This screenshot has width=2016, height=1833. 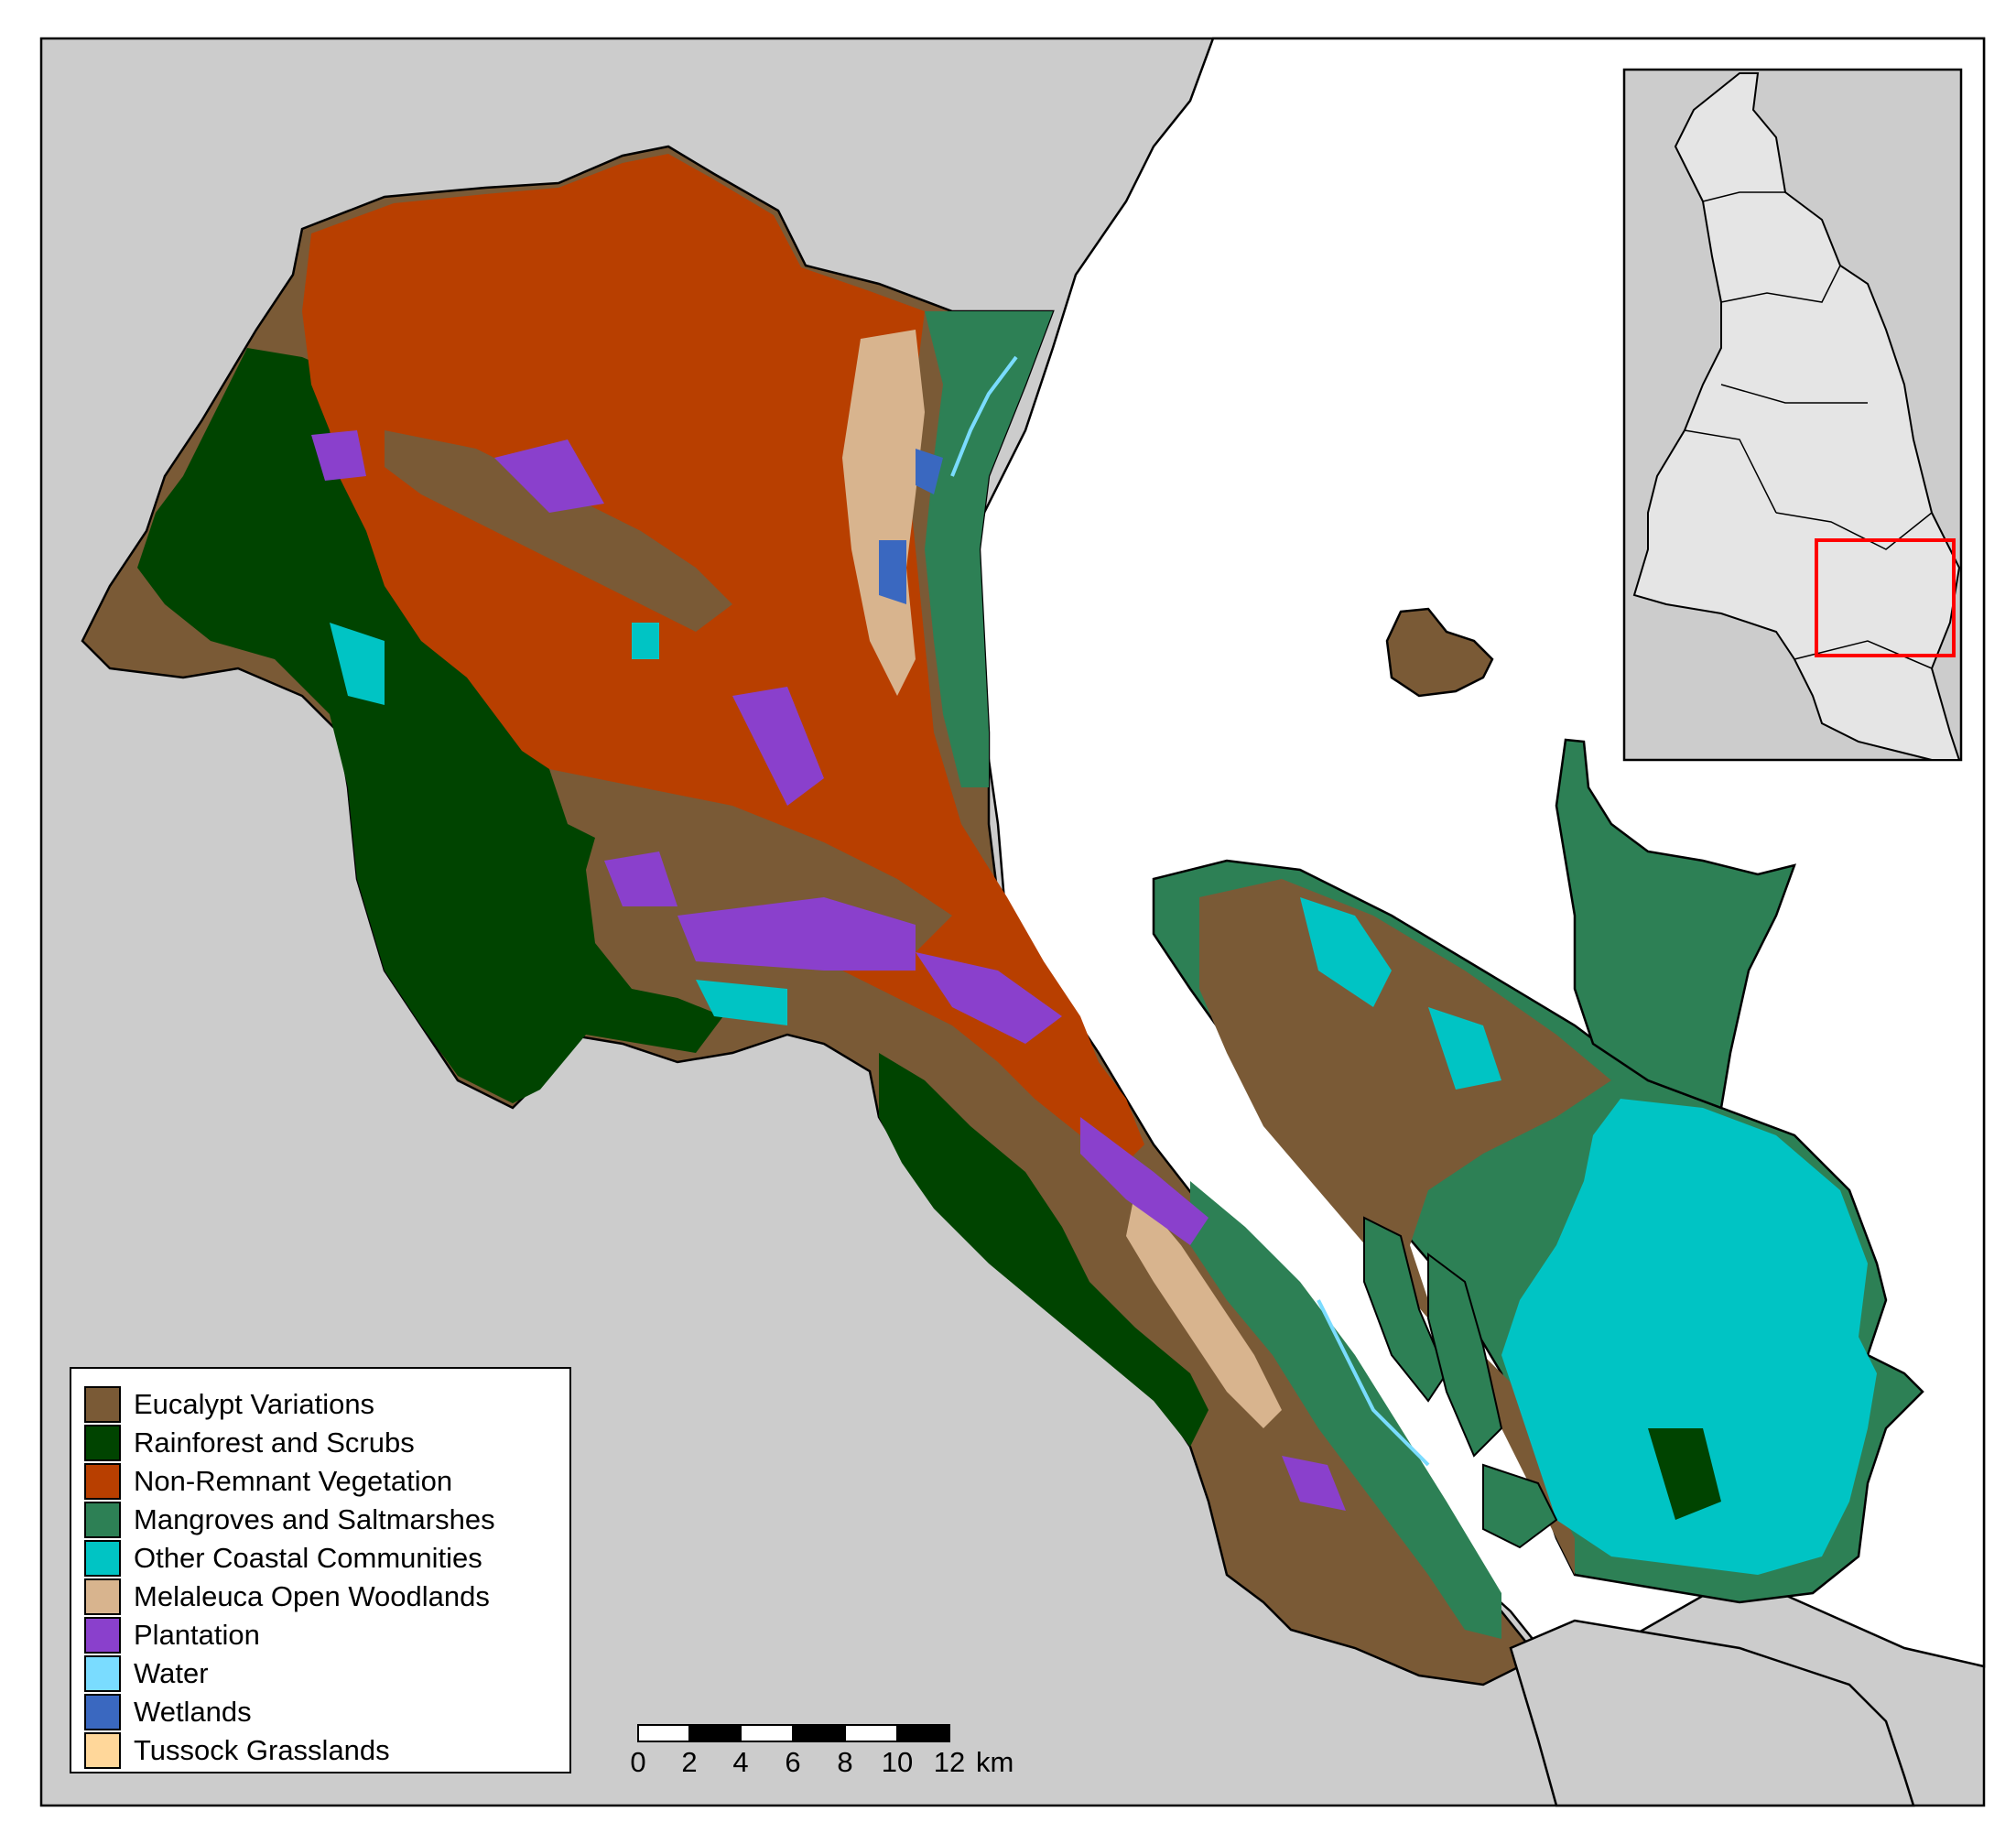 I want to click on scale-unit-label: km, so click(x=995, y=1762).